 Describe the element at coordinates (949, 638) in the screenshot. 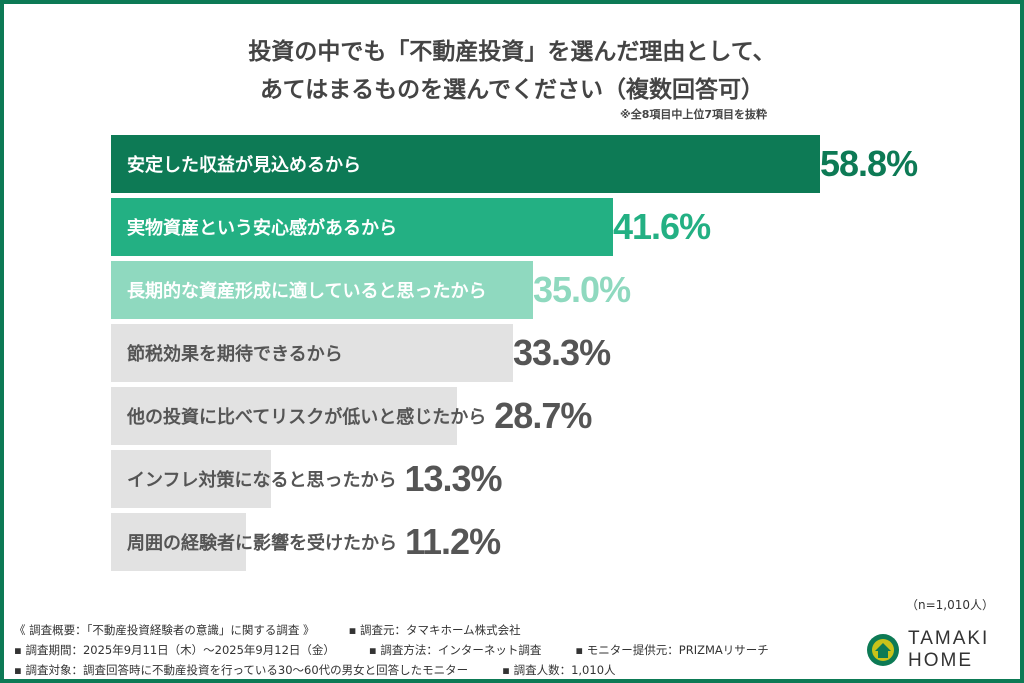

I see `logo-text-1: TAMAKI` at that location.